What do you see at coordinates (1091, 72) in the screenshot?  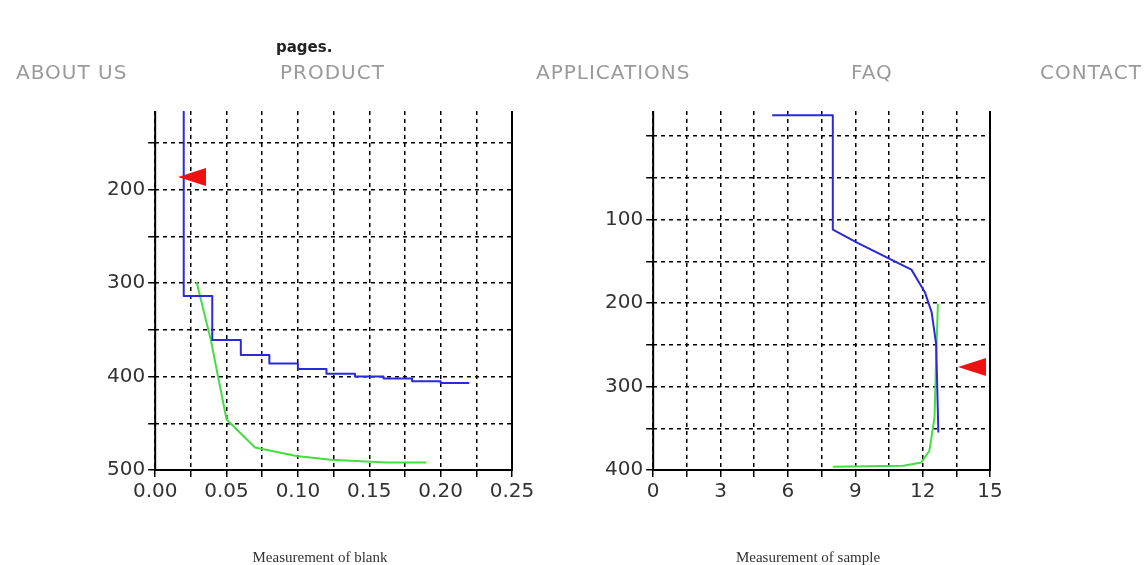 I see `text: CONTACT` at bounding box center [1091, 72].